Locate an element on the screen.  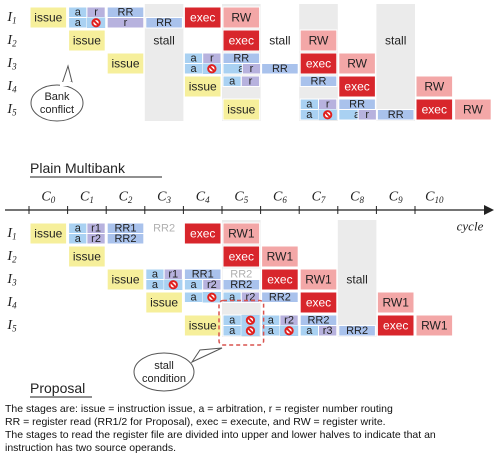
plain-section-title: Plain Multibank is located at coordinates (78, 168).